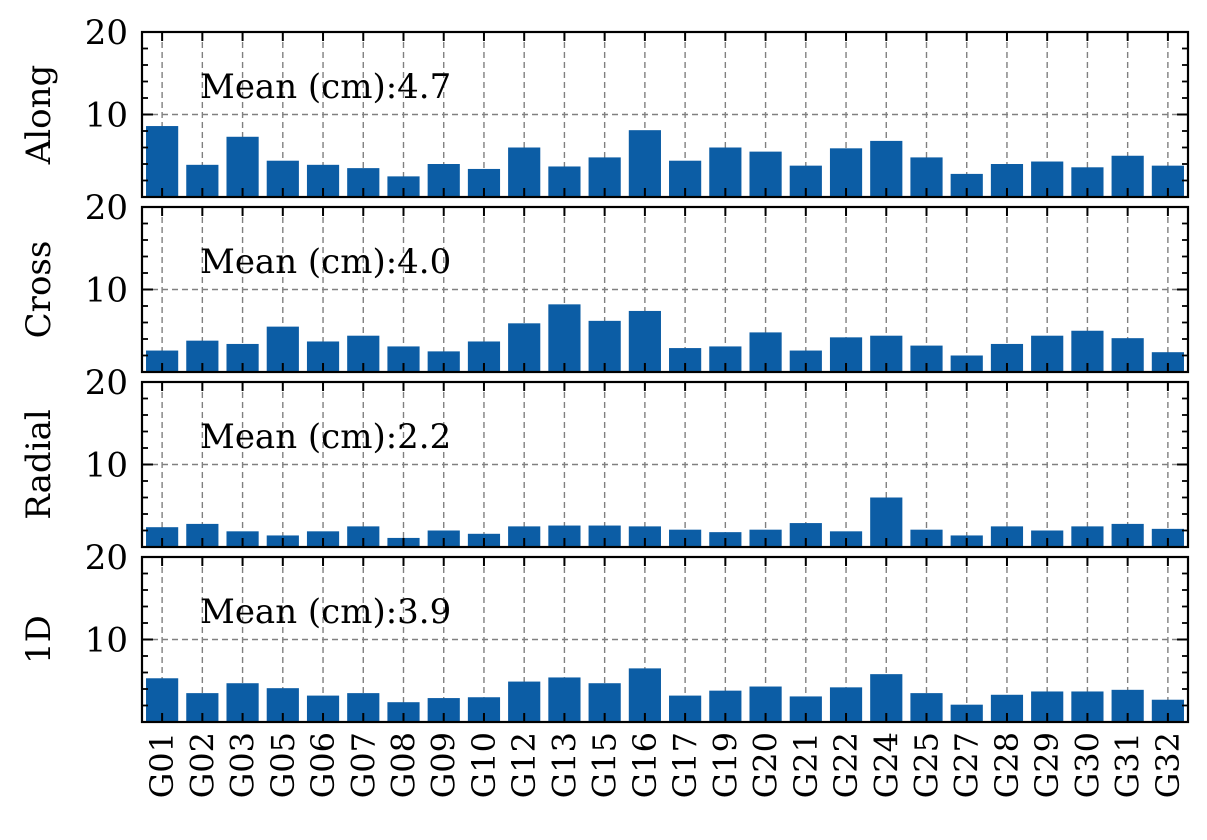 This screenshot has width=1207, height=840. I want to click on y-axis-label: Cross, so click(39, 290).